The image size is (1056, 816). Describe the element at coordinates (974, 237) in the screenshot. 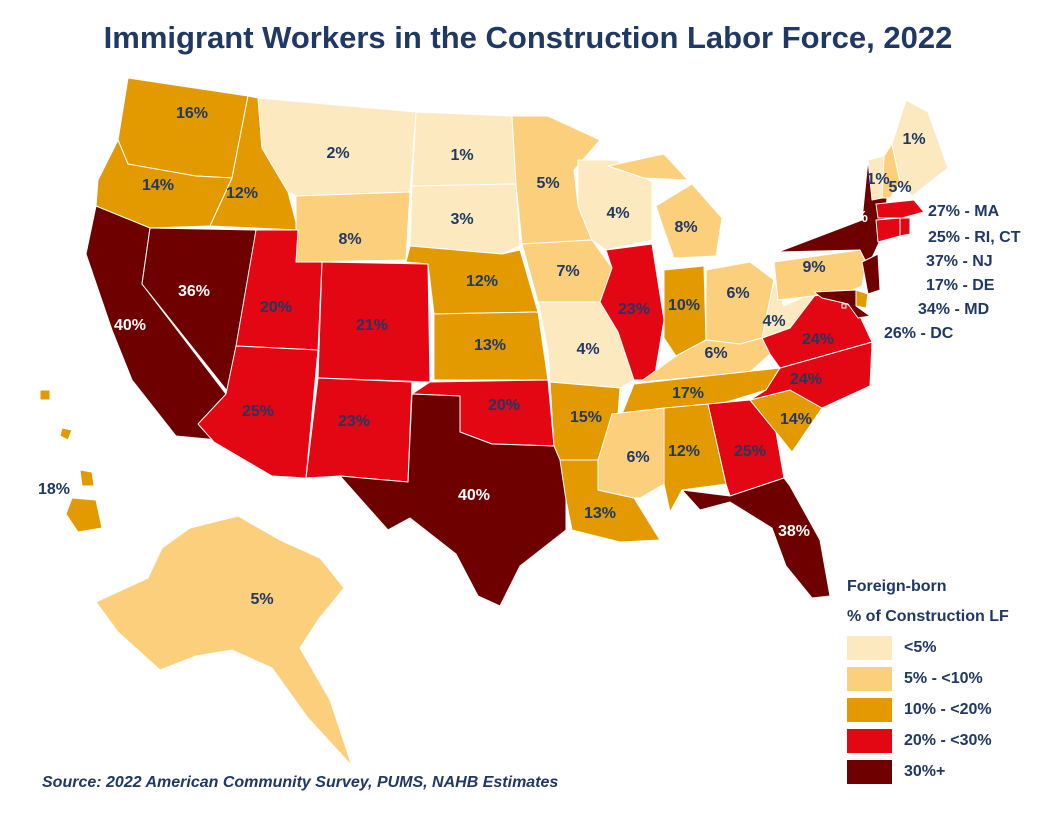

I see `callout-label-ri-ct: 25% - RI, CT` at that location.